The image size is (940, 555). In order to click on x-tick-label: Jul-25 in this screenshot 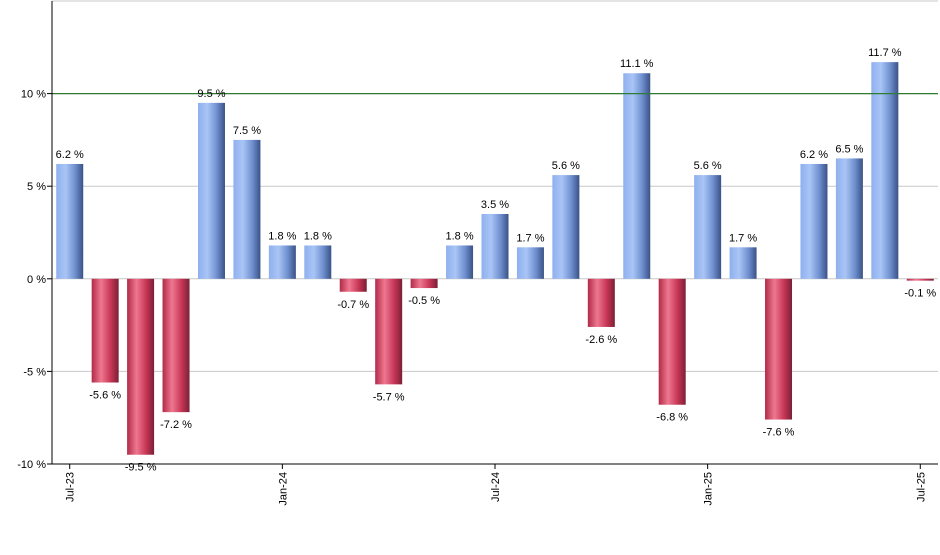, I will do `click(921, 487)`.